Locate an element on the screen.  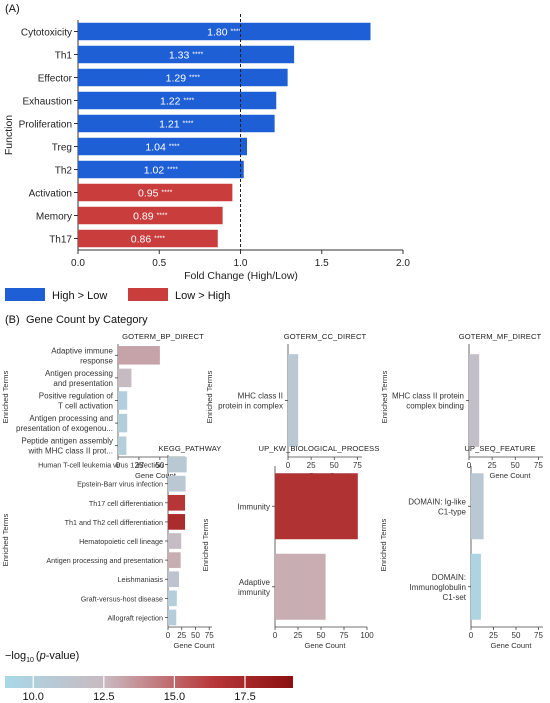
category-line: Human T-cell leukemia virus 1 infection is located at coordinates (100, 465).